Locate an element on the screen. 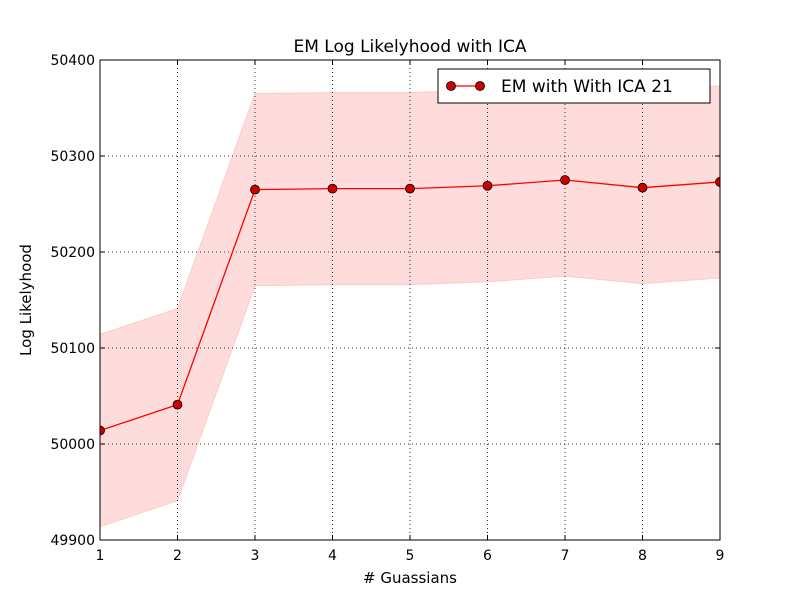 This screenshot has height=604, width=800. legend-series-label: EM with With ICA 21 is located at coordinates (587, 87).